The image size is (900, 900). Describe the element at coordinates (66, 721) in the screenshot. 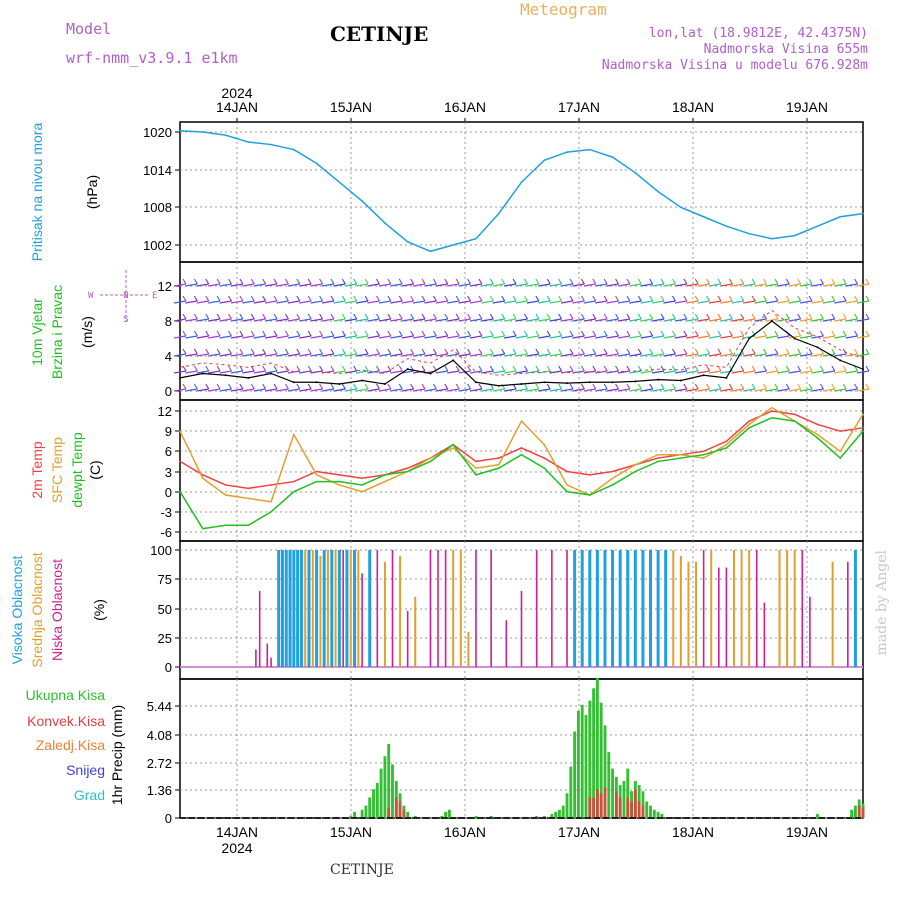

I see `precip-legend-1: Konvek.Kisa` at that location.